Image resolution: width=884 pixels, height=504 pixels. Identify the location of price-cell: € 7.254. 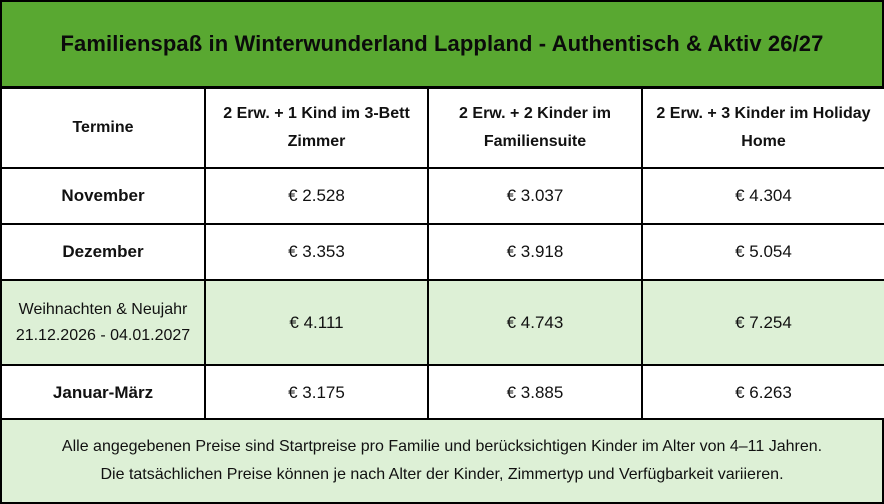
(762, 322).